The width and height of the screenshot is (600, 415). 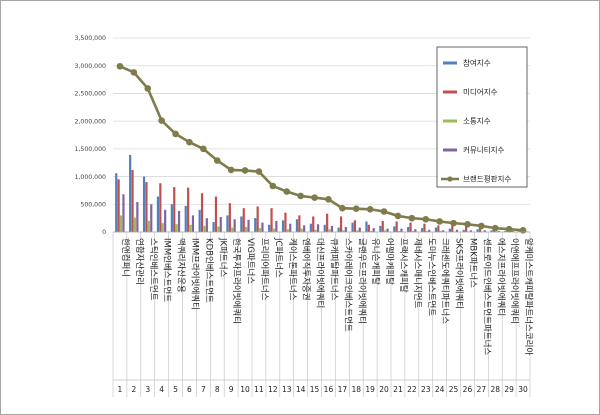 I want to click on legend-label: 미디어지수, so click(x=480, y=92).